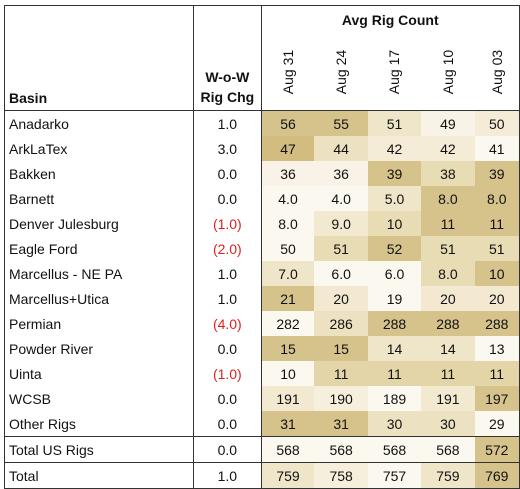  Describe the element at coordinates (394, 348) in the screenshot. I see `rig-count-cell: 14` at that location.